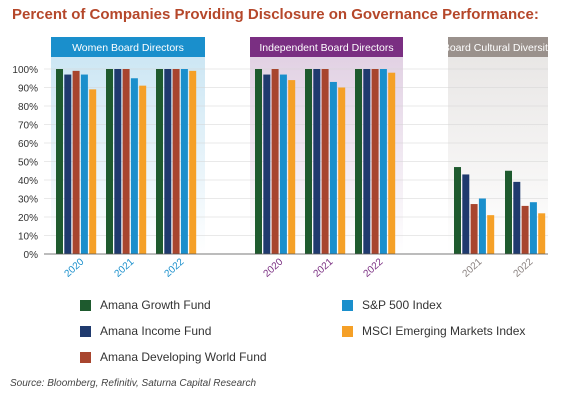 The image size is (568, 400). Describe the element at coordinates (474, 229) in the screenshot. I see `bar-board-cultural-diversity-2021-s2` at that location.